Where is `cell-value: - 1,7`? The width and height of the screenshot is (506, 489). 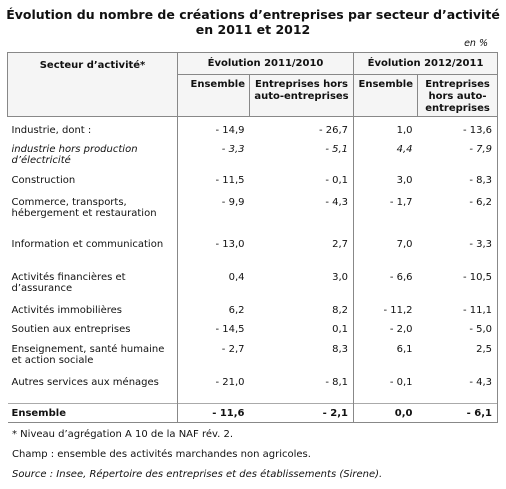
cell-value: - 1,7 is located at coordinates (401, 202).